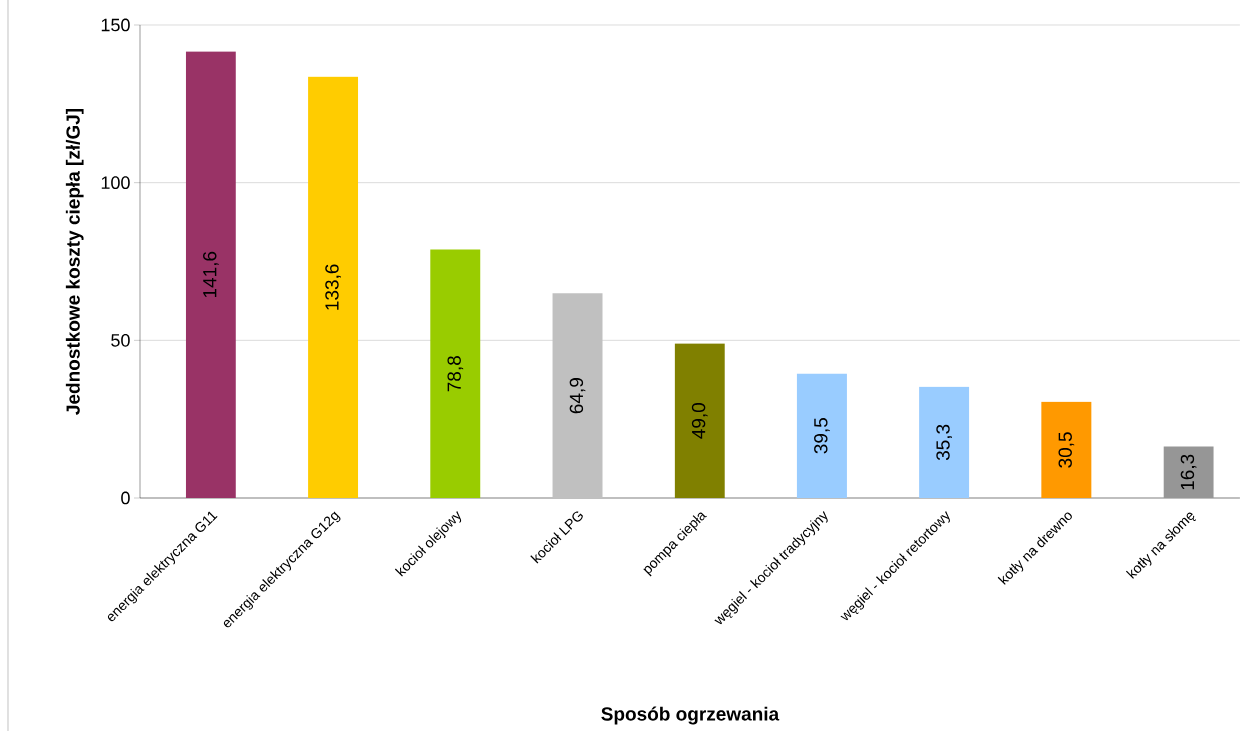 The image size is (1242, 731). I want to click on data-label: 35,3, so click(944, 442).